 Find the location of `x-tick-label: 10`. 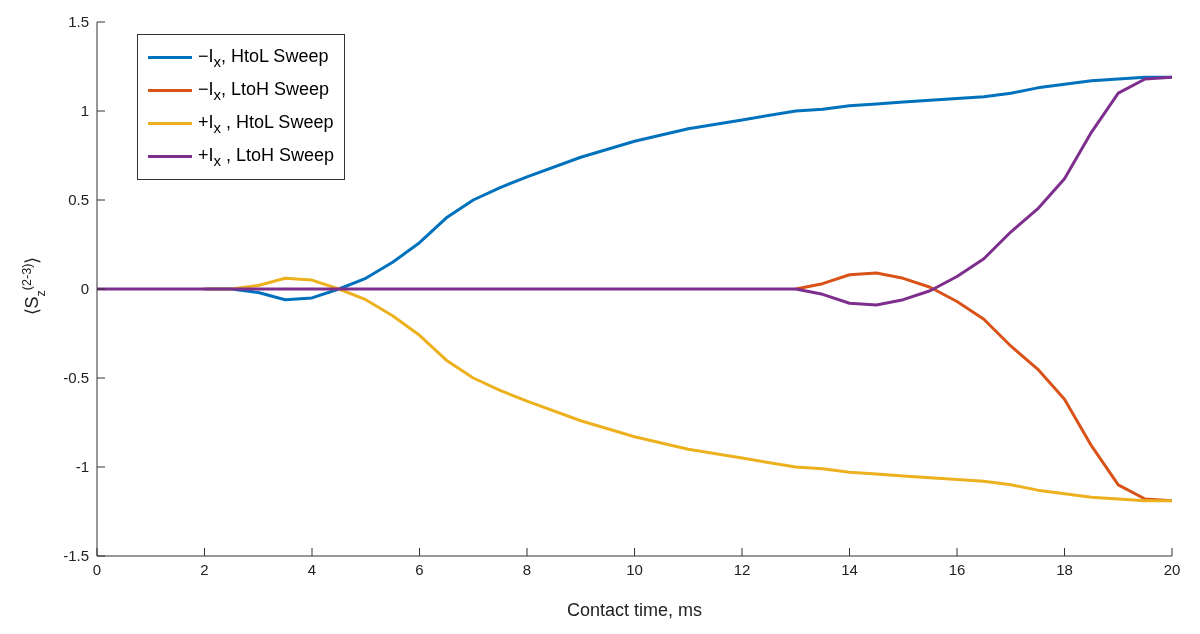

x-tick-label: 10 is located at coordinates (634, 569).